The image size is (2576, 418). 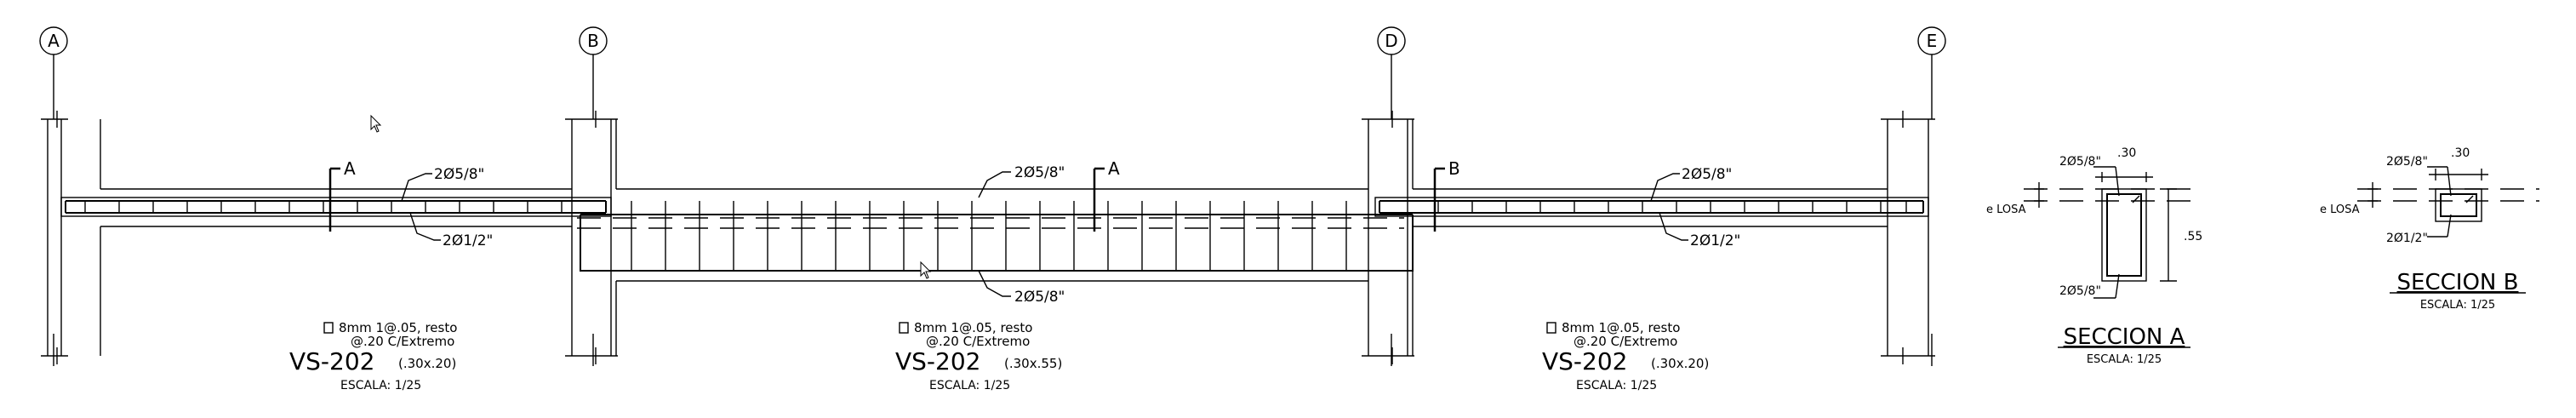 What do you see at coordinates (1908, 237) in the screenshot?
I see `column-e` at bounding box center [1908, 237].